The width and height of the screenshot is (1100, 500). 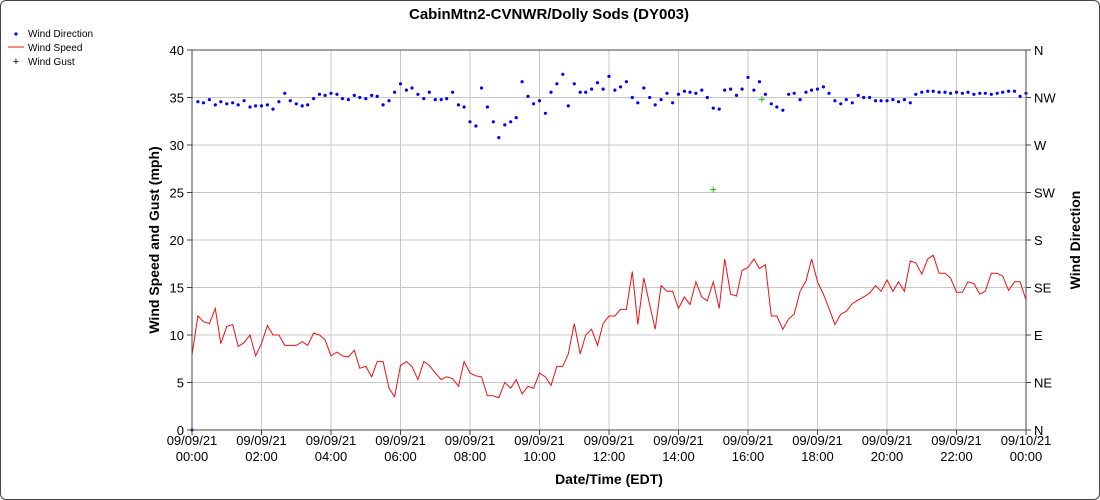 I want to click on y2-tick-label: NE, so click(x=1043, y=383).